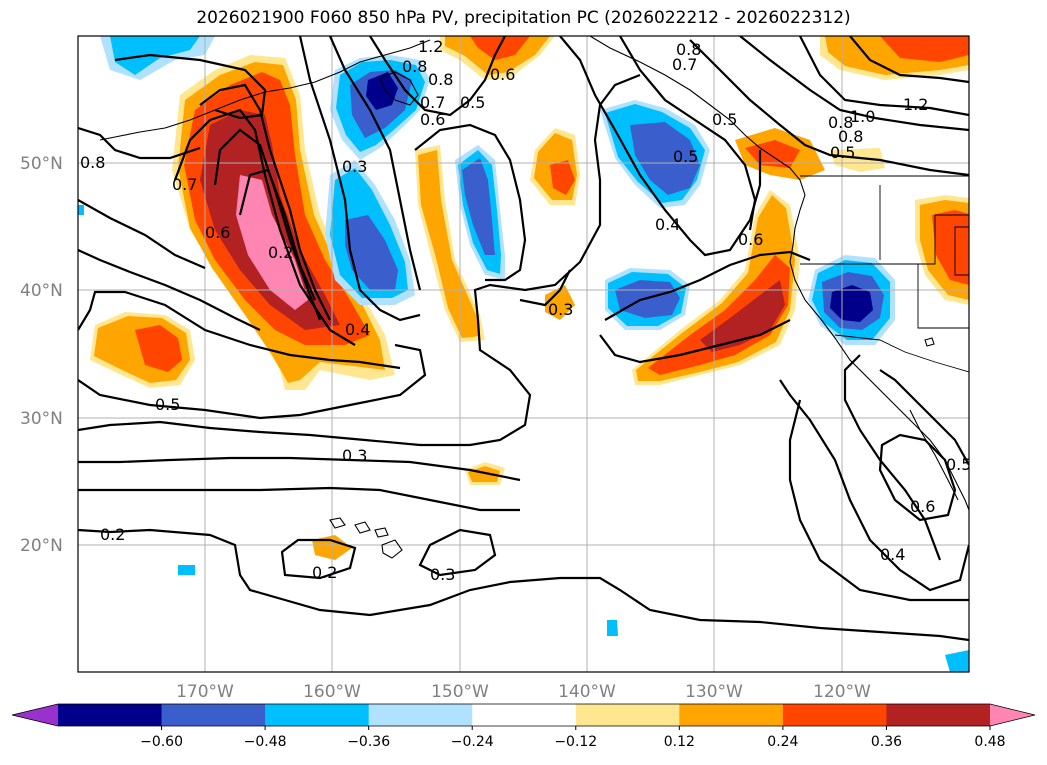 This screenshot has width=1047, height=765. Describe the element at coordinates (472, 742) in the screenshot. I see `colorbar-tick-label: −0.24` at that location.